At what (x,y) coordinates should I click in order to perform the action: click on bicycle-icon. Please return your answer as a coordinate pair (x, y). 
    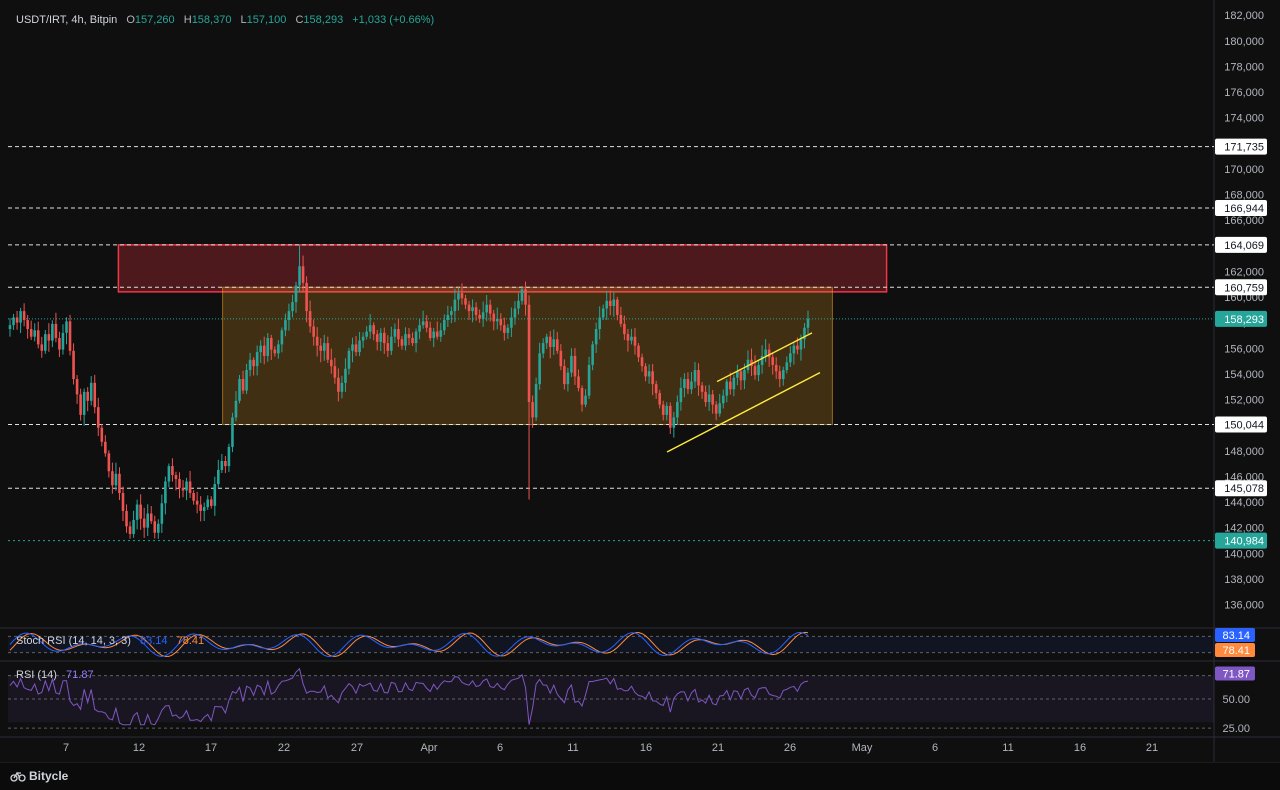
    Looking at the image, I should click on (18, 776).